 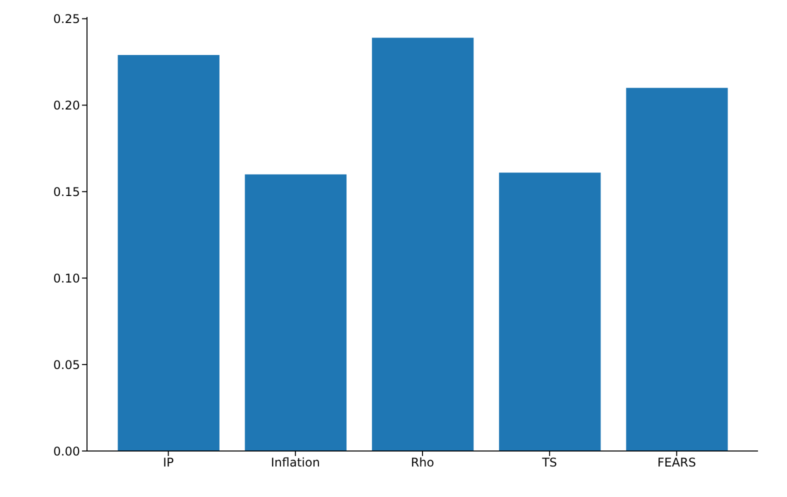 What do you see at coordinates (549, 463) in the screenshot?
I see `x-tick-label: TS` at bounding box center [549, 463].